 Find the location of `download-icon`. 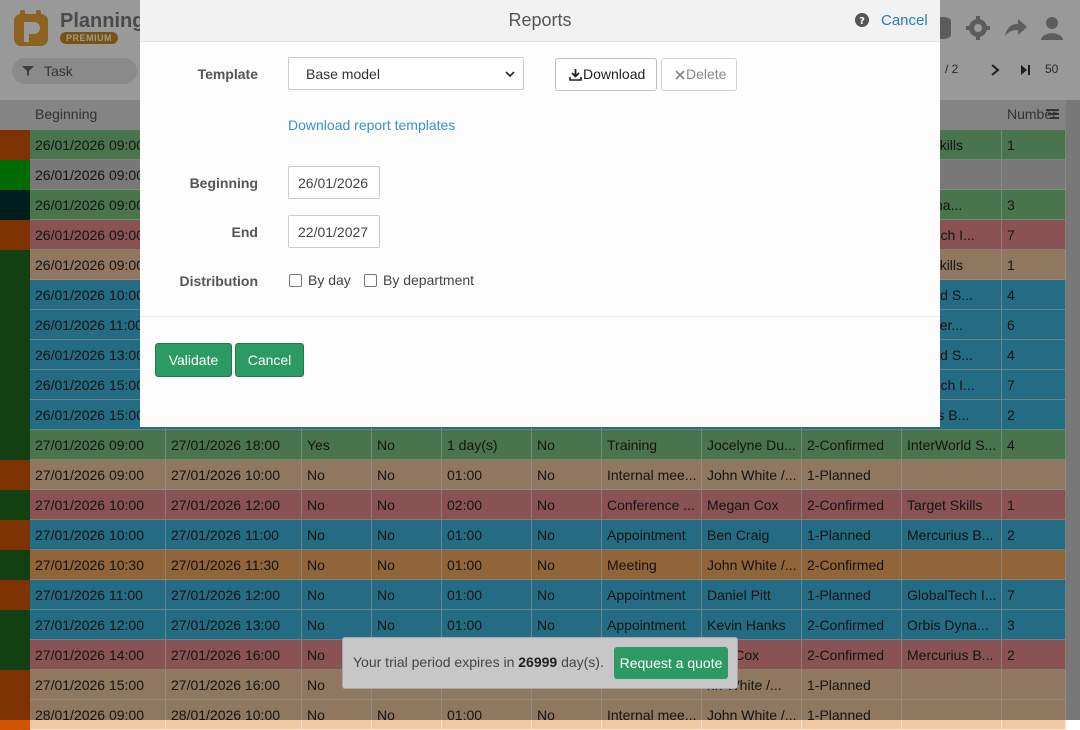

download-icon is located at coordinates (575, 75).